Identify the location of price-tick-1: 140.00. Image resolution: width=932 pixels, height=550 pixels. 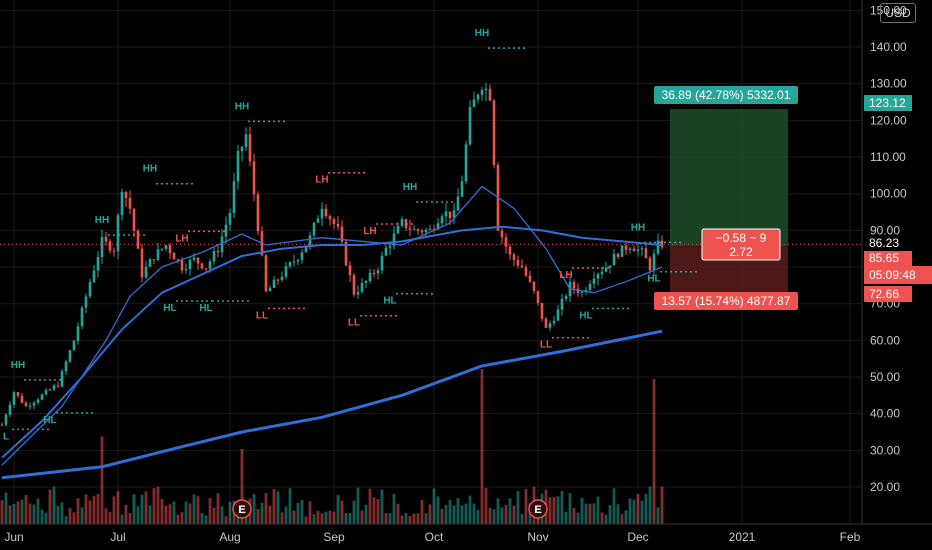
(888, 47).